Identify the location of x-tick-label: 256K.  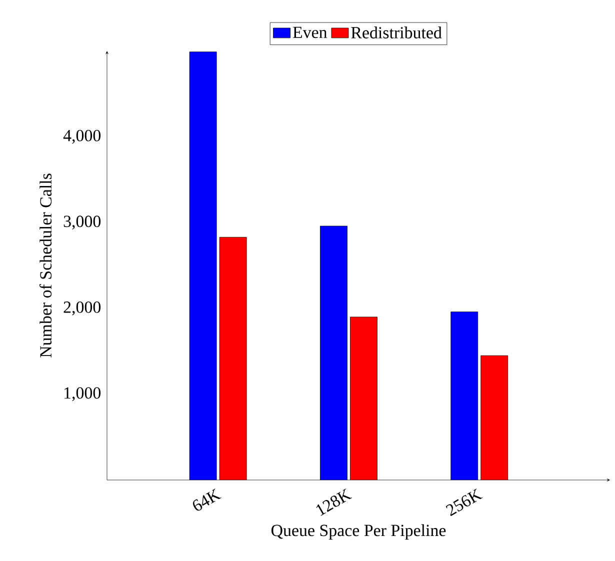
(464, 502).